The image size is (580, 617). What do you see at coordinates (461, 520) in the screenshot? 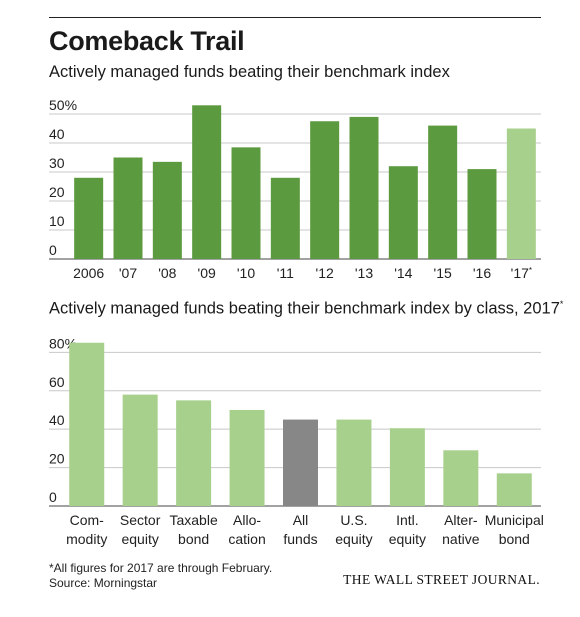
I see `chart2-xlabel-7-0: Alter-` at bounding box center [461, 520].